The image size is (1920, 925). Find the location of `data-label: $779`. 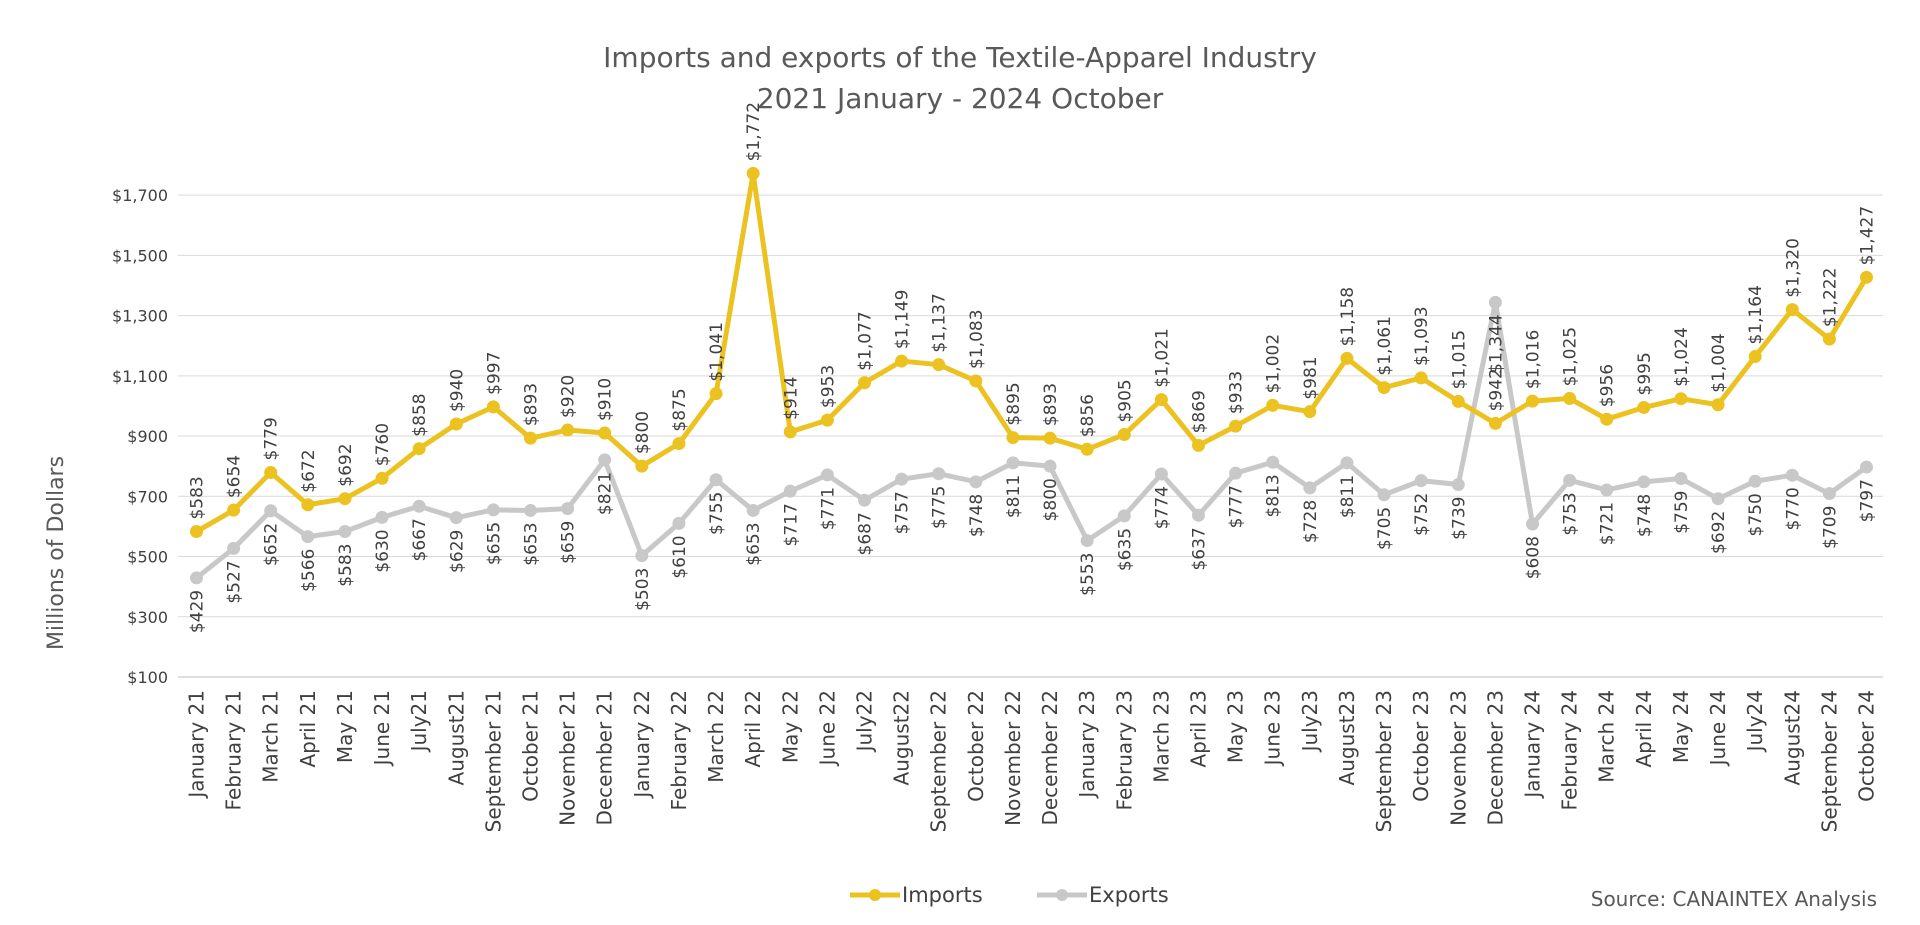

data-label: $779 is located at coordinates (272, 438).